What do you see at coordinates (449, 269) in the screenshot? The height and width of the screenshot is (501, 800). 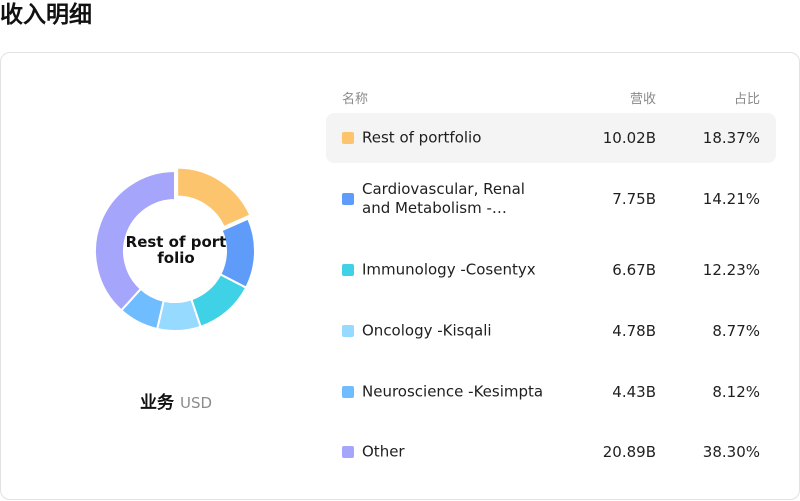 I see `row-name: Immunology -Cosentyx` at bounding box center [449, 269].